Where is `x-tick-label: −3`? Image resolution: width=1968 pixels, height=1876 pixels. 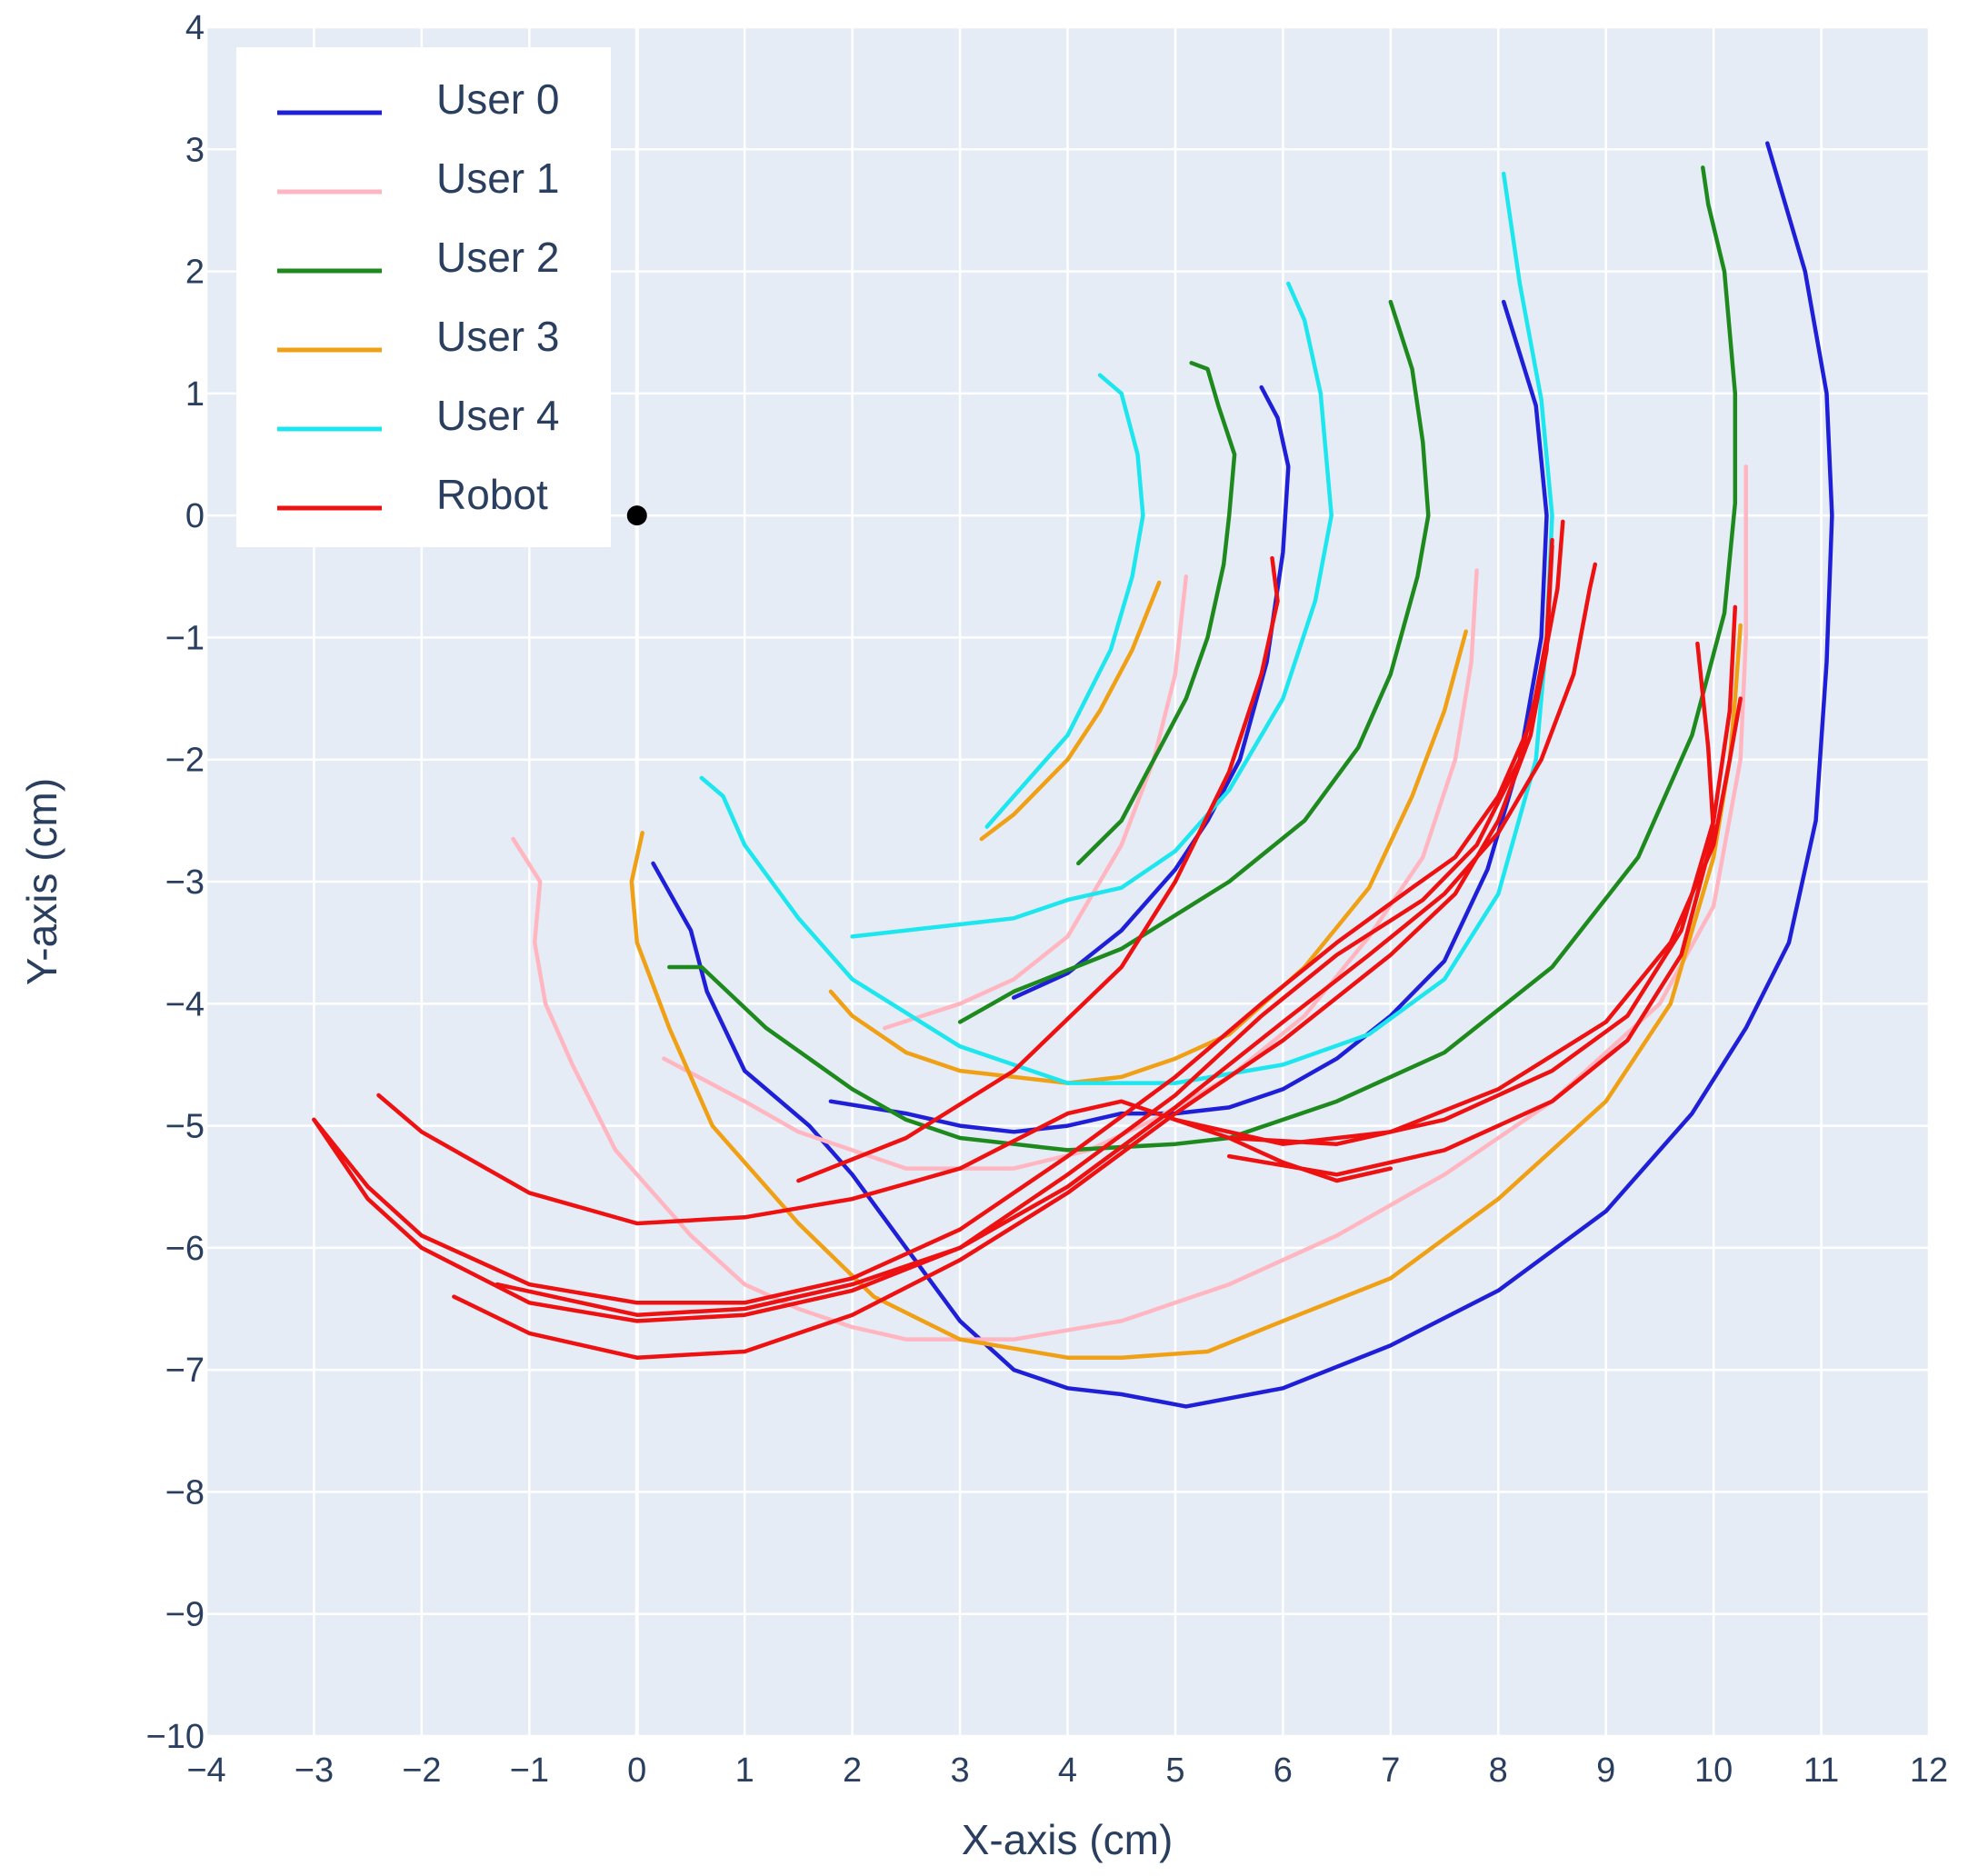
x-tick-label: −3 is located at coordinates (314, 1770).